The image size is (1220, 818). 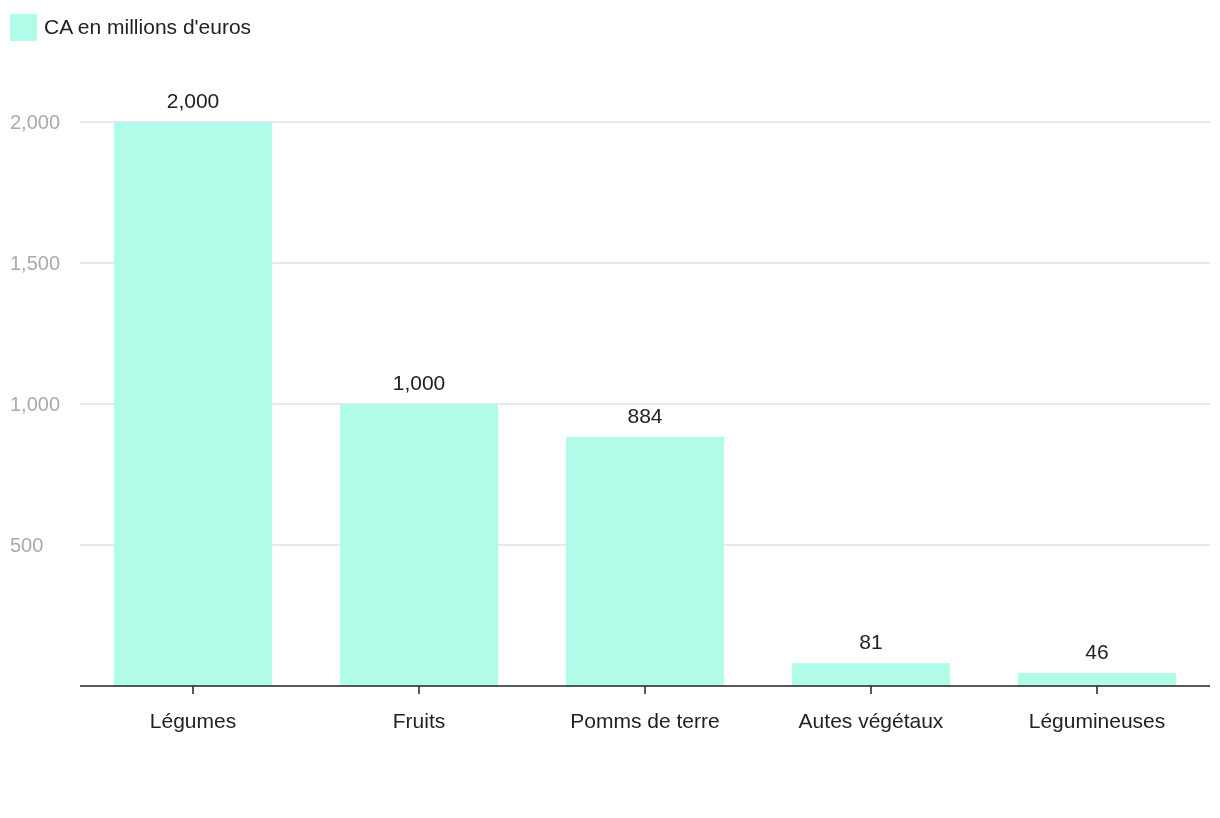 I want to click on x-tick-label: Légumineuses, so click(x=1097, y=720).